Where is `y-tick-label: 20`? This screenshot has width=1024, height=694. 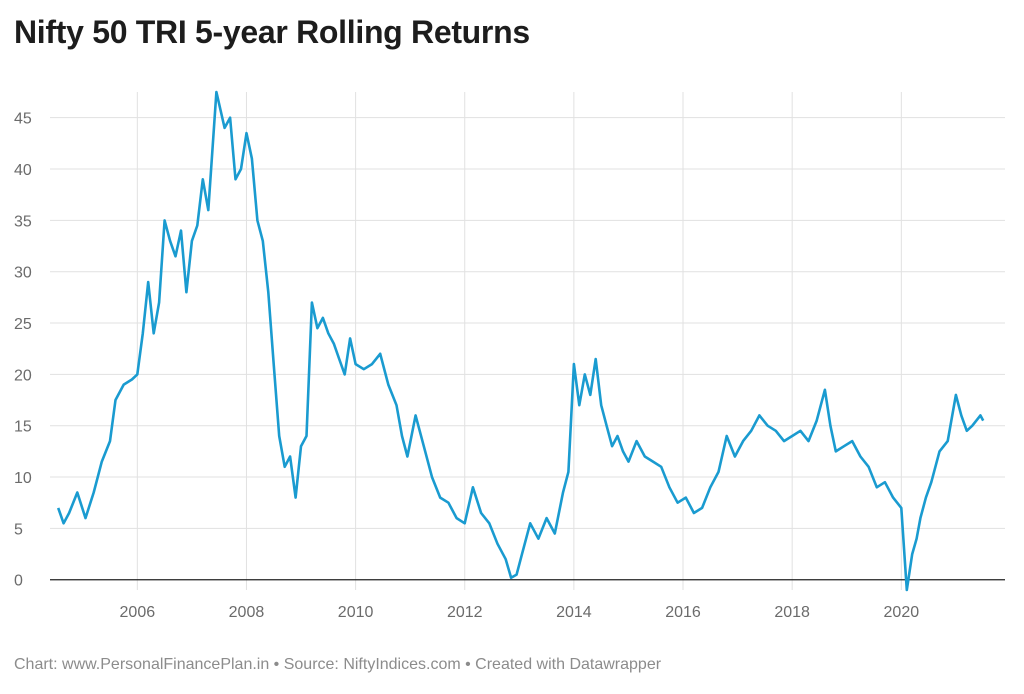
y-tick-label: 20 is located at coordinates (23, 375).